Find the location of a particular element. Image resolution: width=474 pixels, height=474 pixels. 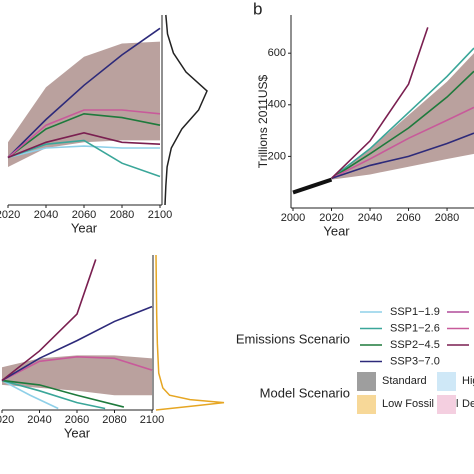

legend-label: SSP2−4.5 is located at coordinates (415, 345).